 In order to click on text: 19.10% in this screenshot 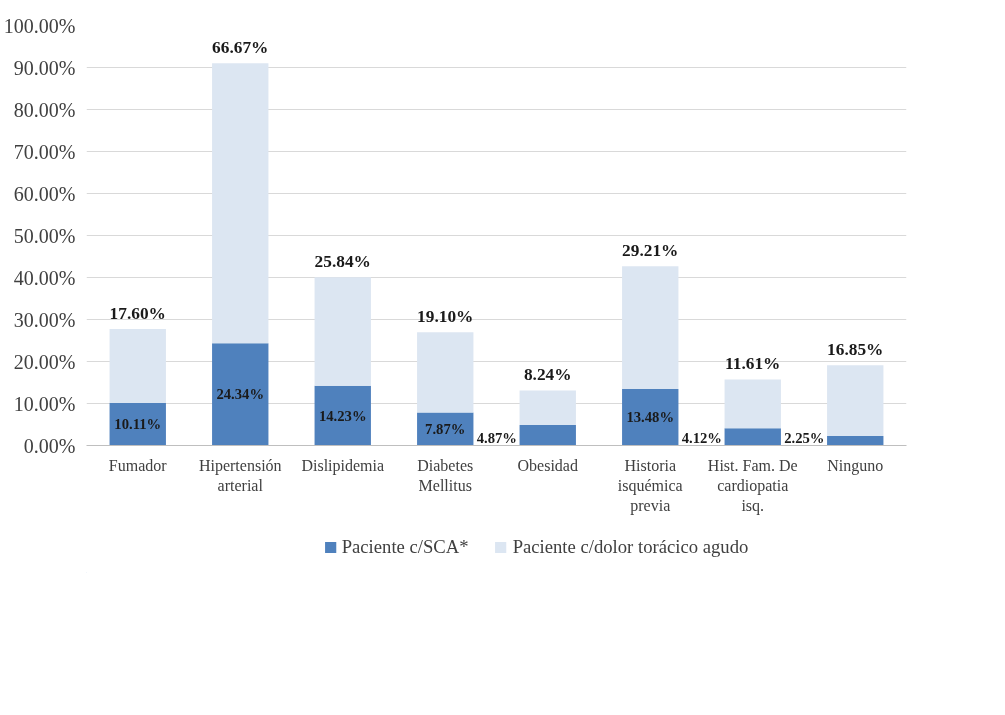, I will do `click(445, 316)`.